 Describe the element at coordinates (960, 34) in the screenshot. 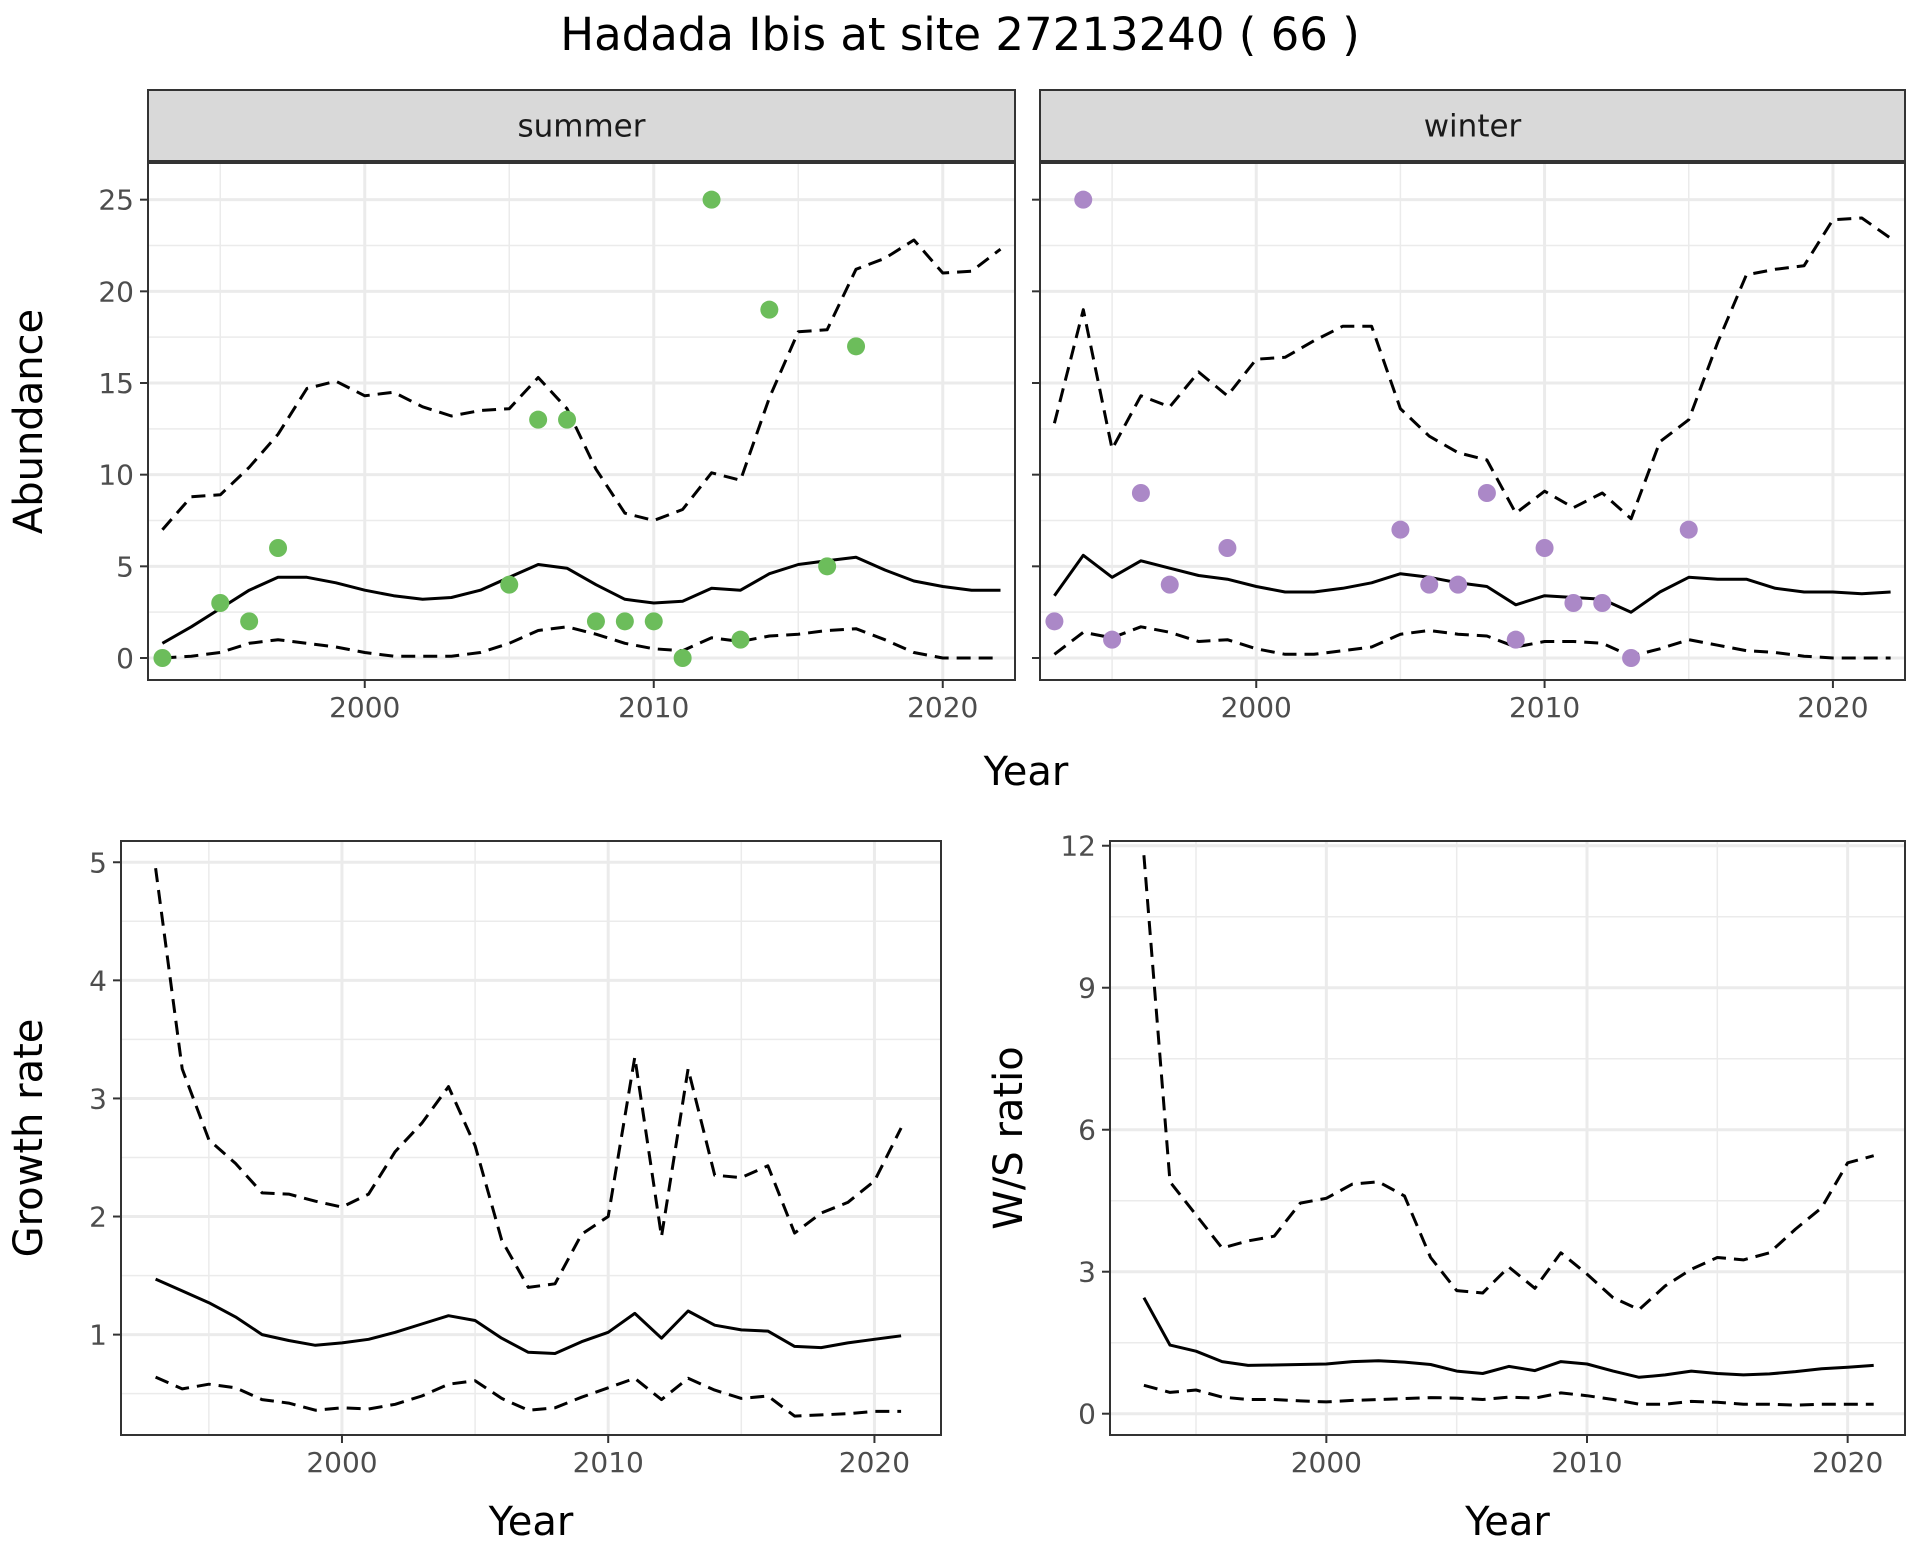

I see `figure-title: Hadada Ibis at site 27213240 ( 66 )` at that location.